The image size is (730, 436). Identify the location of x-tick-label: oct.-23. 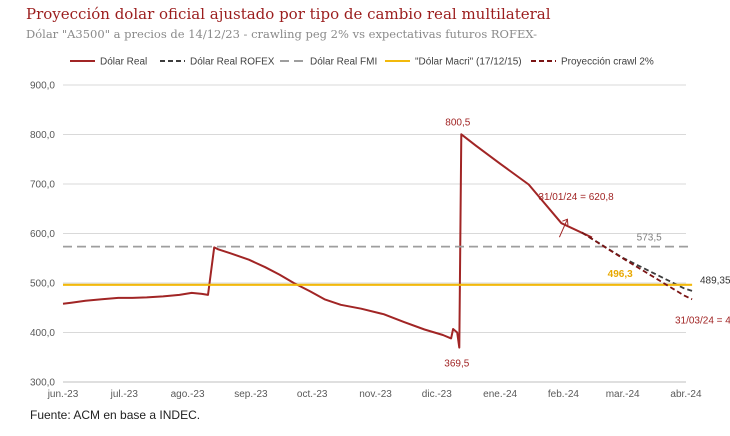
(312, 394).